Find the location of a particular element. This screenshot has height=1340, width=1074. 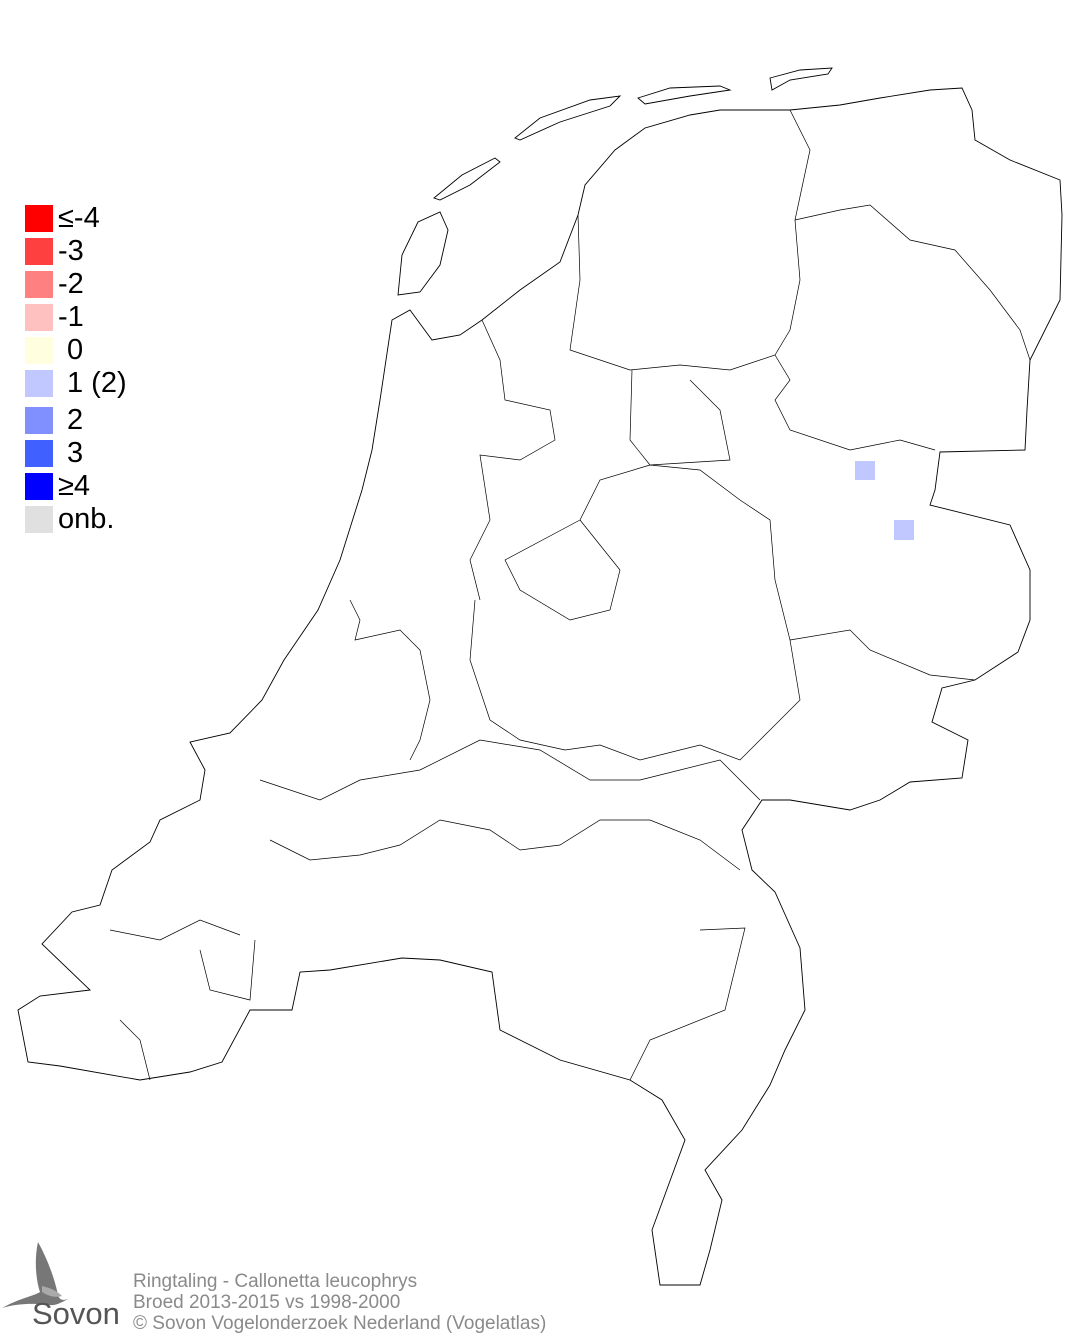

period-subtitle: Broed 2013-2015 vs 1998-2000 is located at coordinates (267, 1302).